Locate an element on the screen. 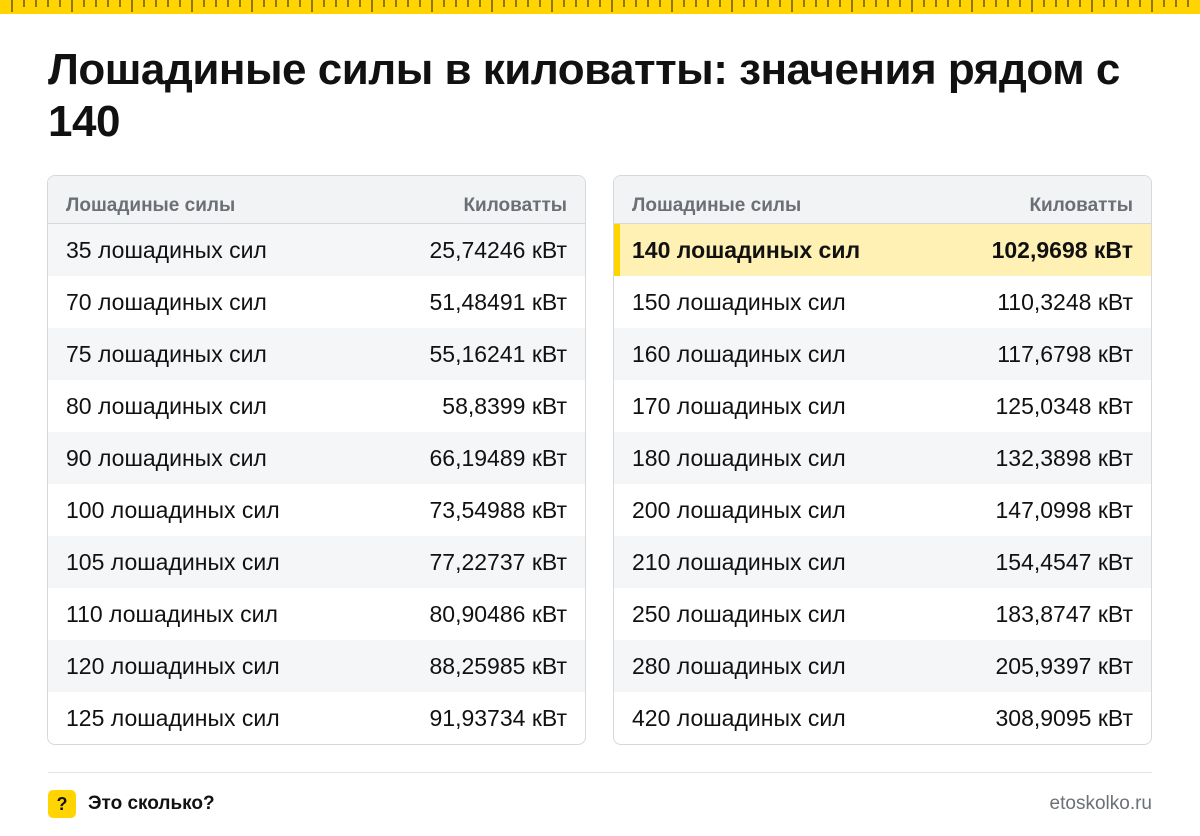 The width and height of the screenshot is (1200, 836). kw-cell: 58,8399 кВт is located at coordinates (504, 405).